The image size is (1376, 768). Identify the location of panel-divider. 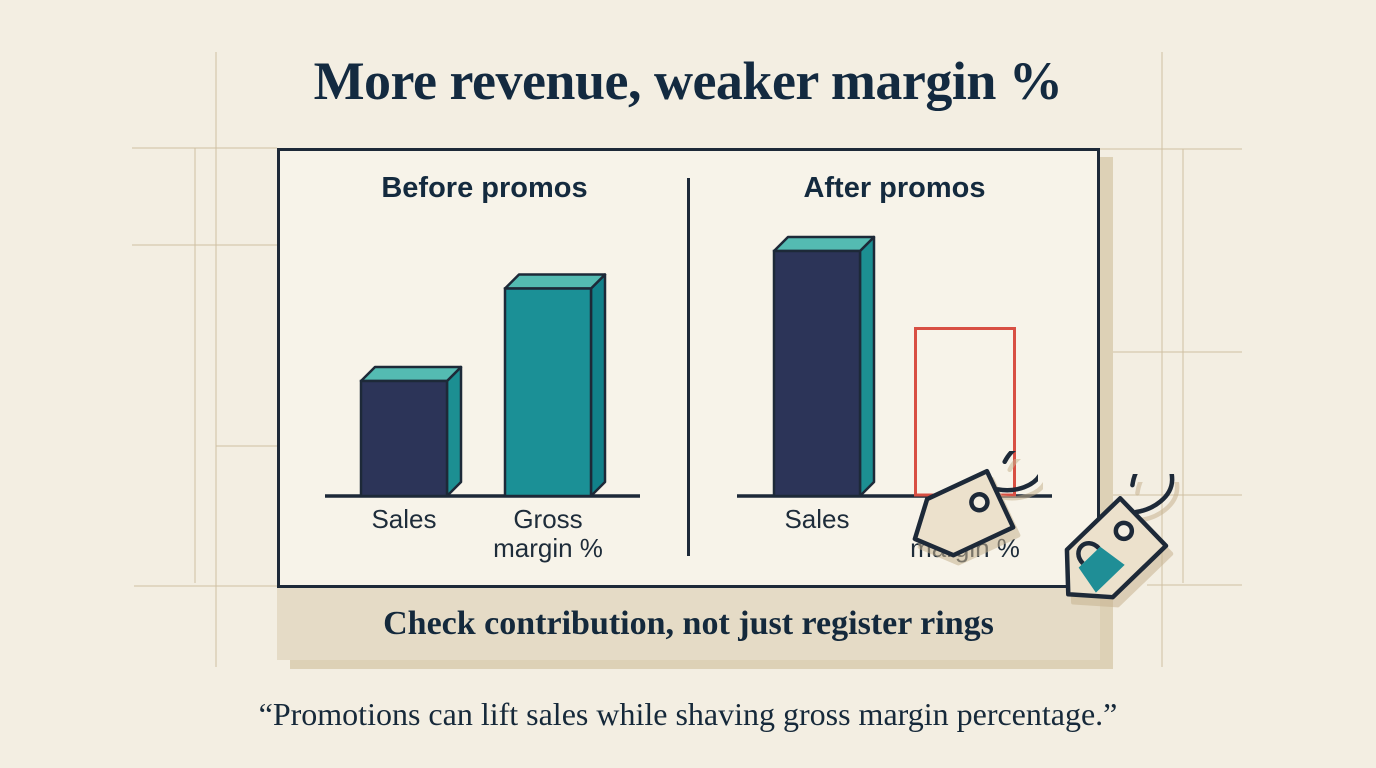
(688, 367).